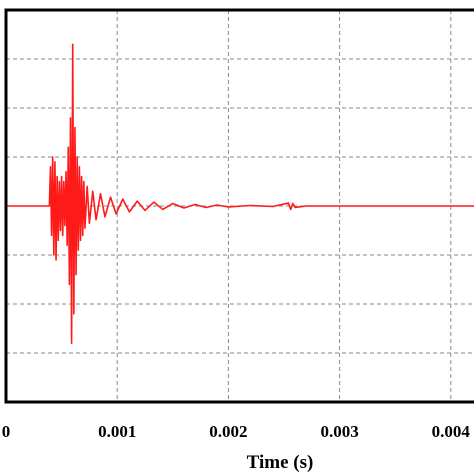  I want to click on x-tick-label: 0.002, so click(228, 431).